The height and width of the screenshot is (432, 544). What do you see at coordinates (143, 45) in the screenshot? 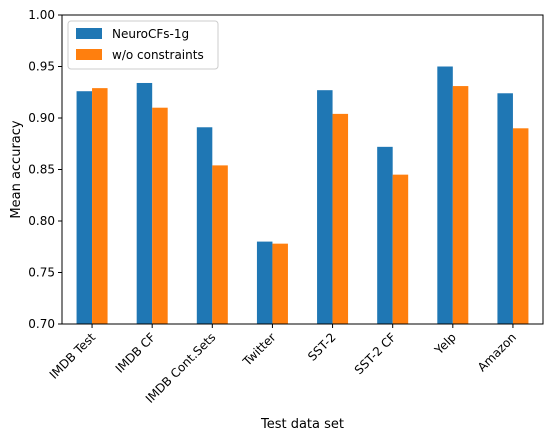
I see `legend: NeuroCFs-1g w/o constraints` at bounding box center [143, 45].